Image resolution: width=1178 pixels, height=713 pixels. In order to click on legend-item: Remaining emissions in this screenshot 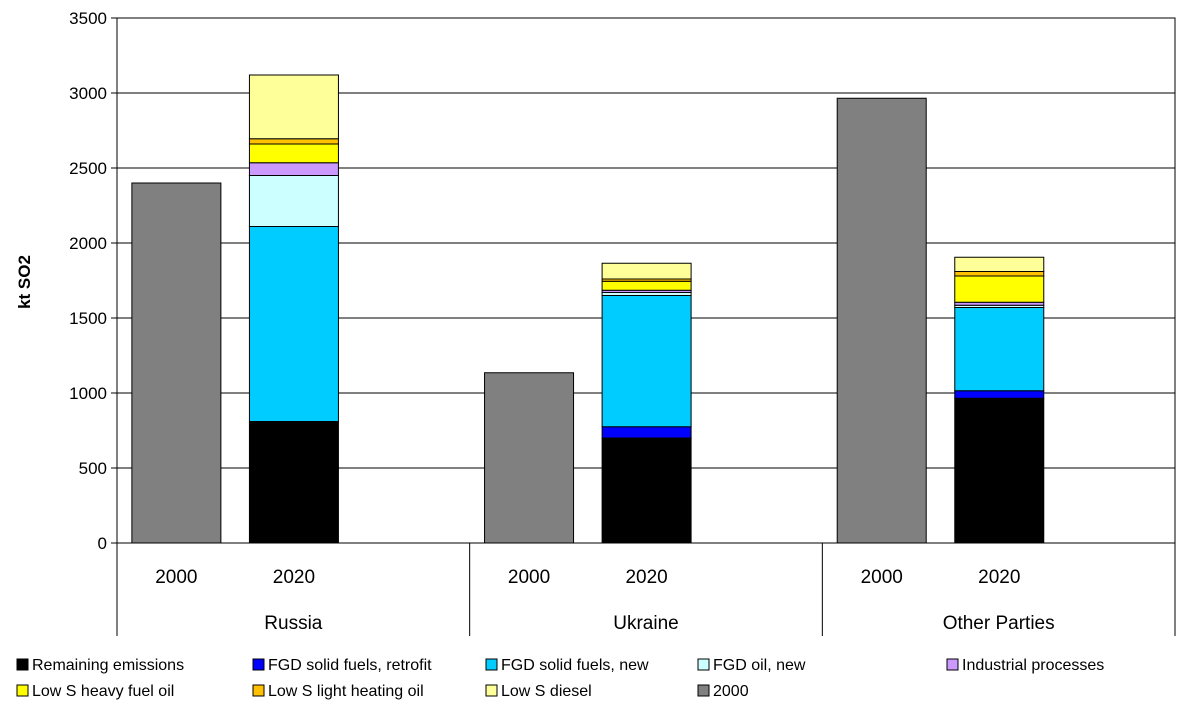, I will do `click(100, 665)`.